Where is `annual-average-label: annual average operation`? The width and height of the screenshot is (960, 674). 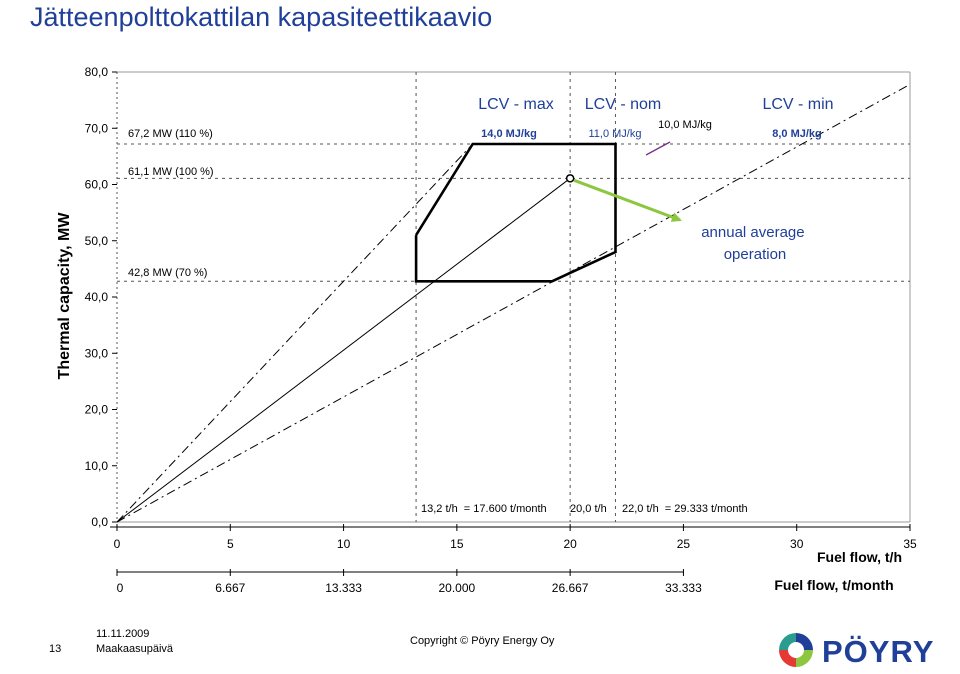 annual-average-label: annual average operation is located at coordinates (755, 243).